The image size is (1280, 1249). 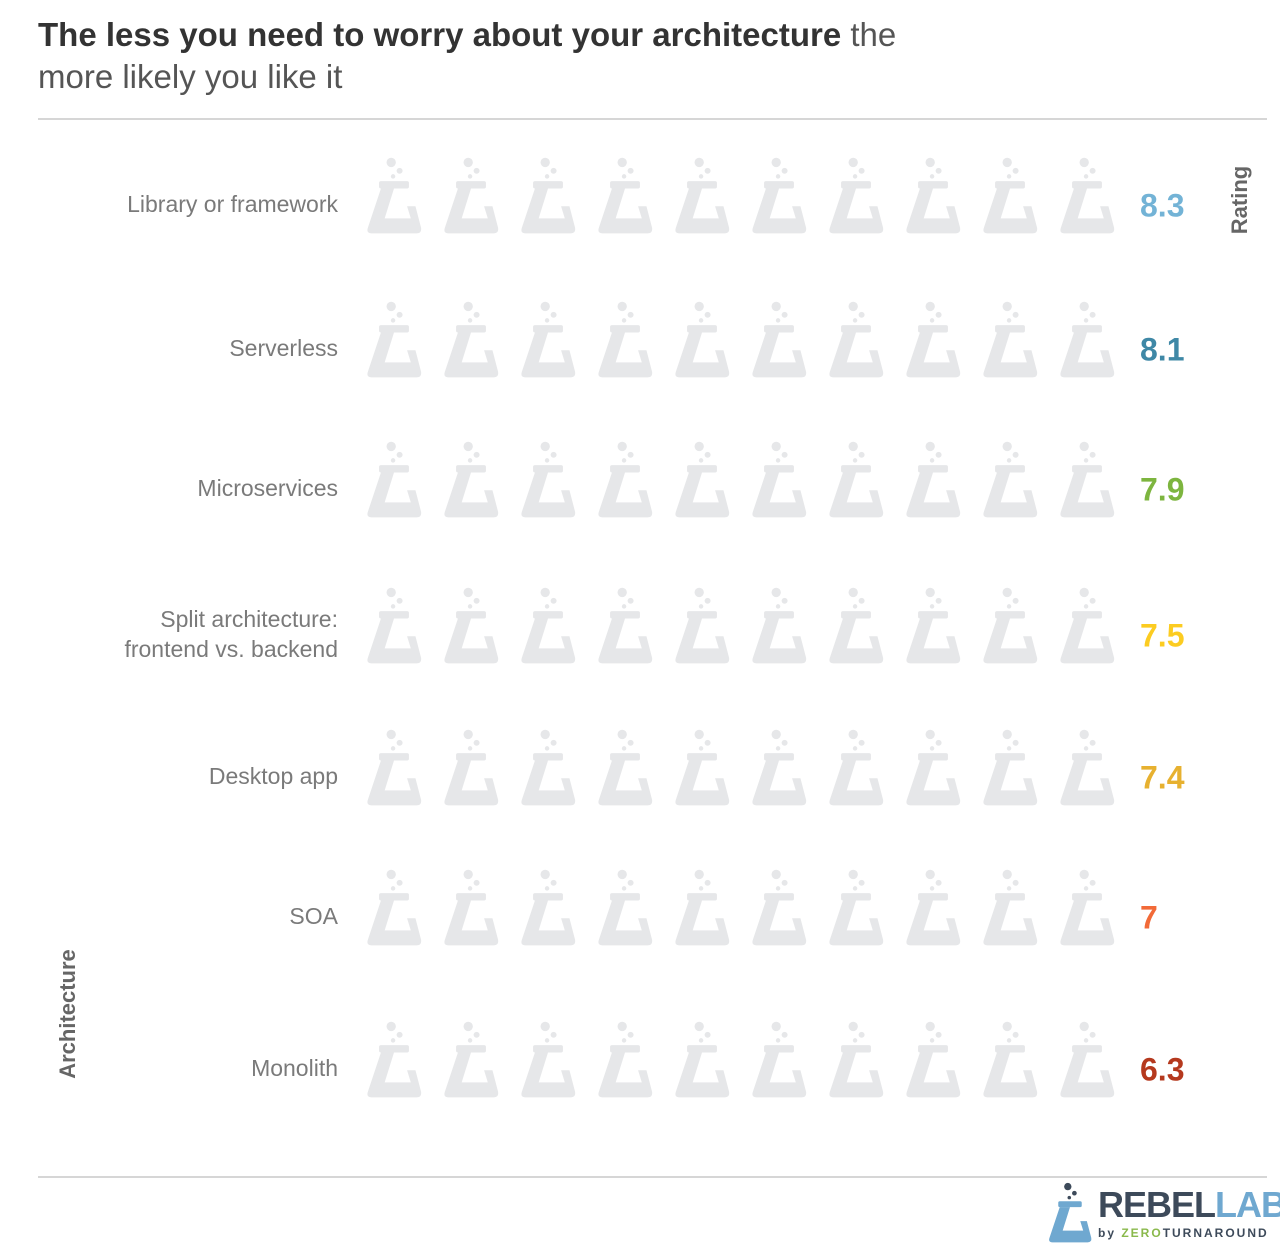 I want to click on category-label: Microservices, so click(x=267, y=488).